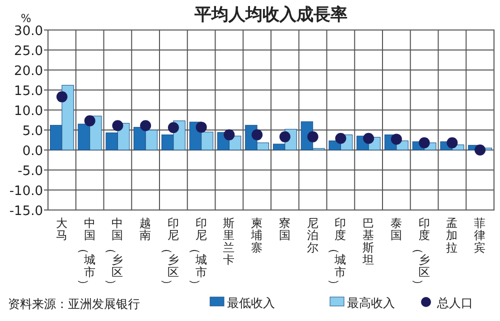 The image size is (500, 321). Describe the element at coordinates (74, 304) in the screenshot. I see `text: 资料来源：亚洲发展银行` at that location.